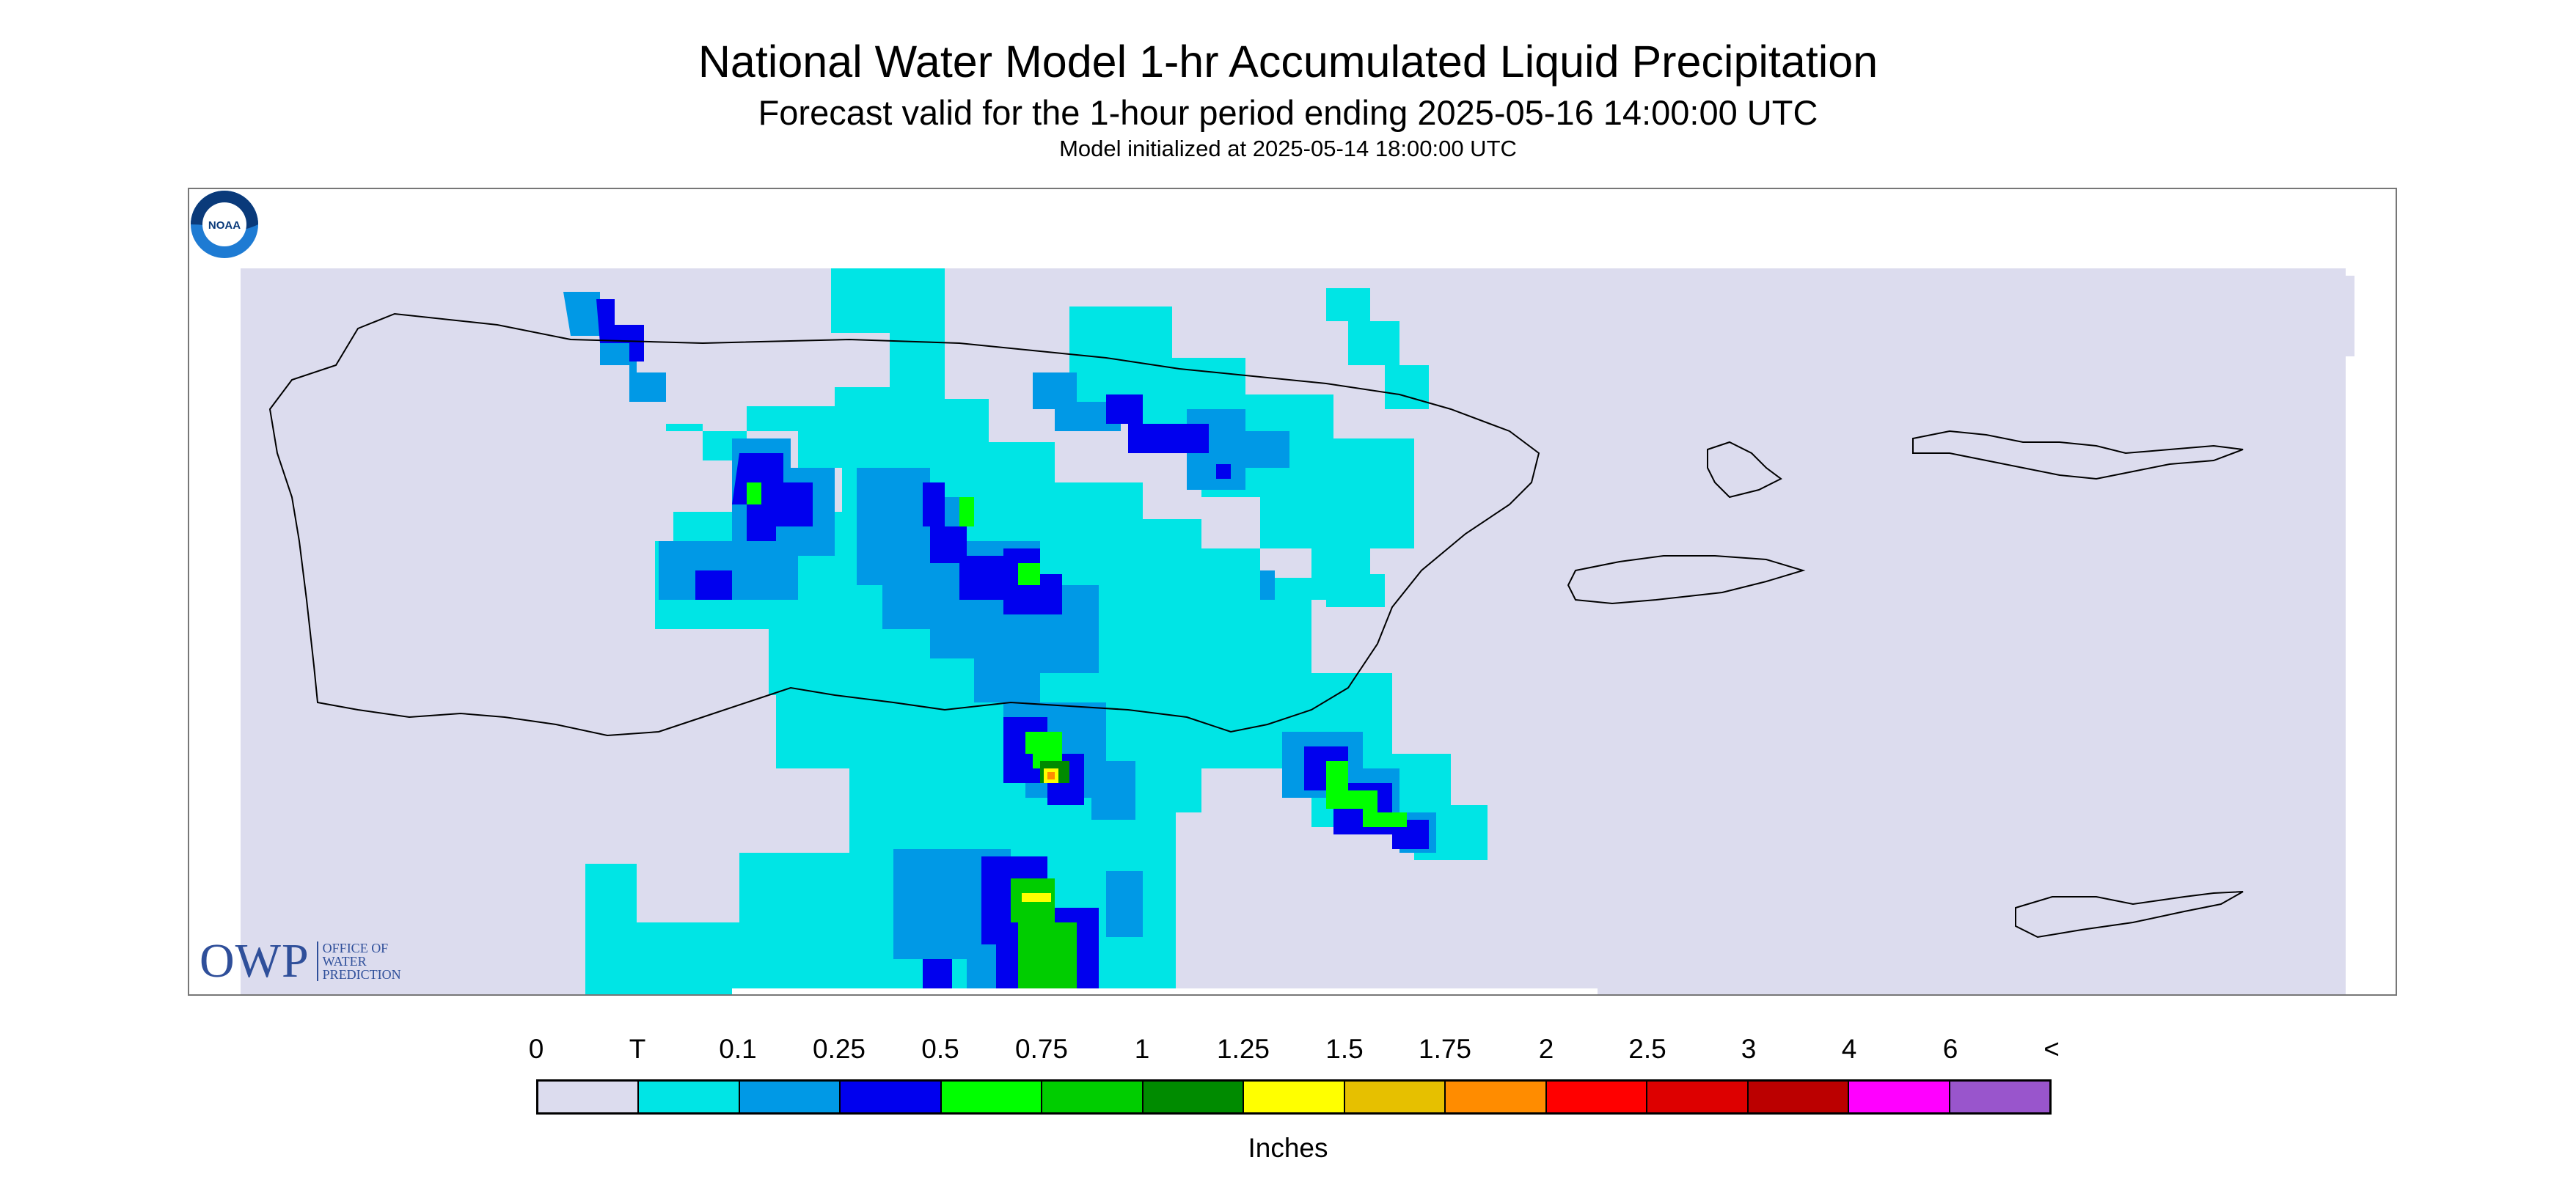  What do you see at coordinates (1165, 991) in the screenshot?
I see `data-gap` at bounding box center [1165, 991].